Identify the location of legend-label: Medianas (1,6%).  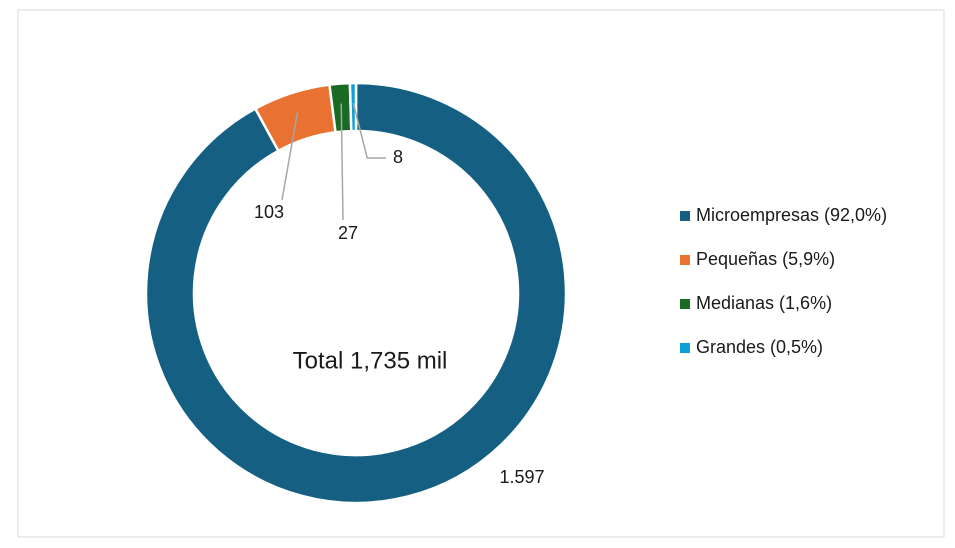
(764, 303).